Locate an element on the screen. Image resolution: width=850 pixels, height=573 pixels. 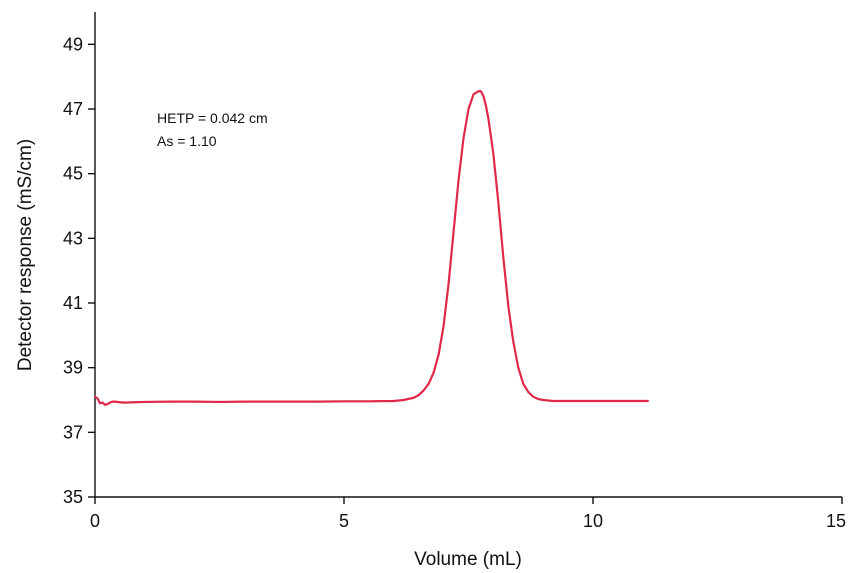
y-axis-title: Detector response (mS/cm) is located at coordinates (25, 255).